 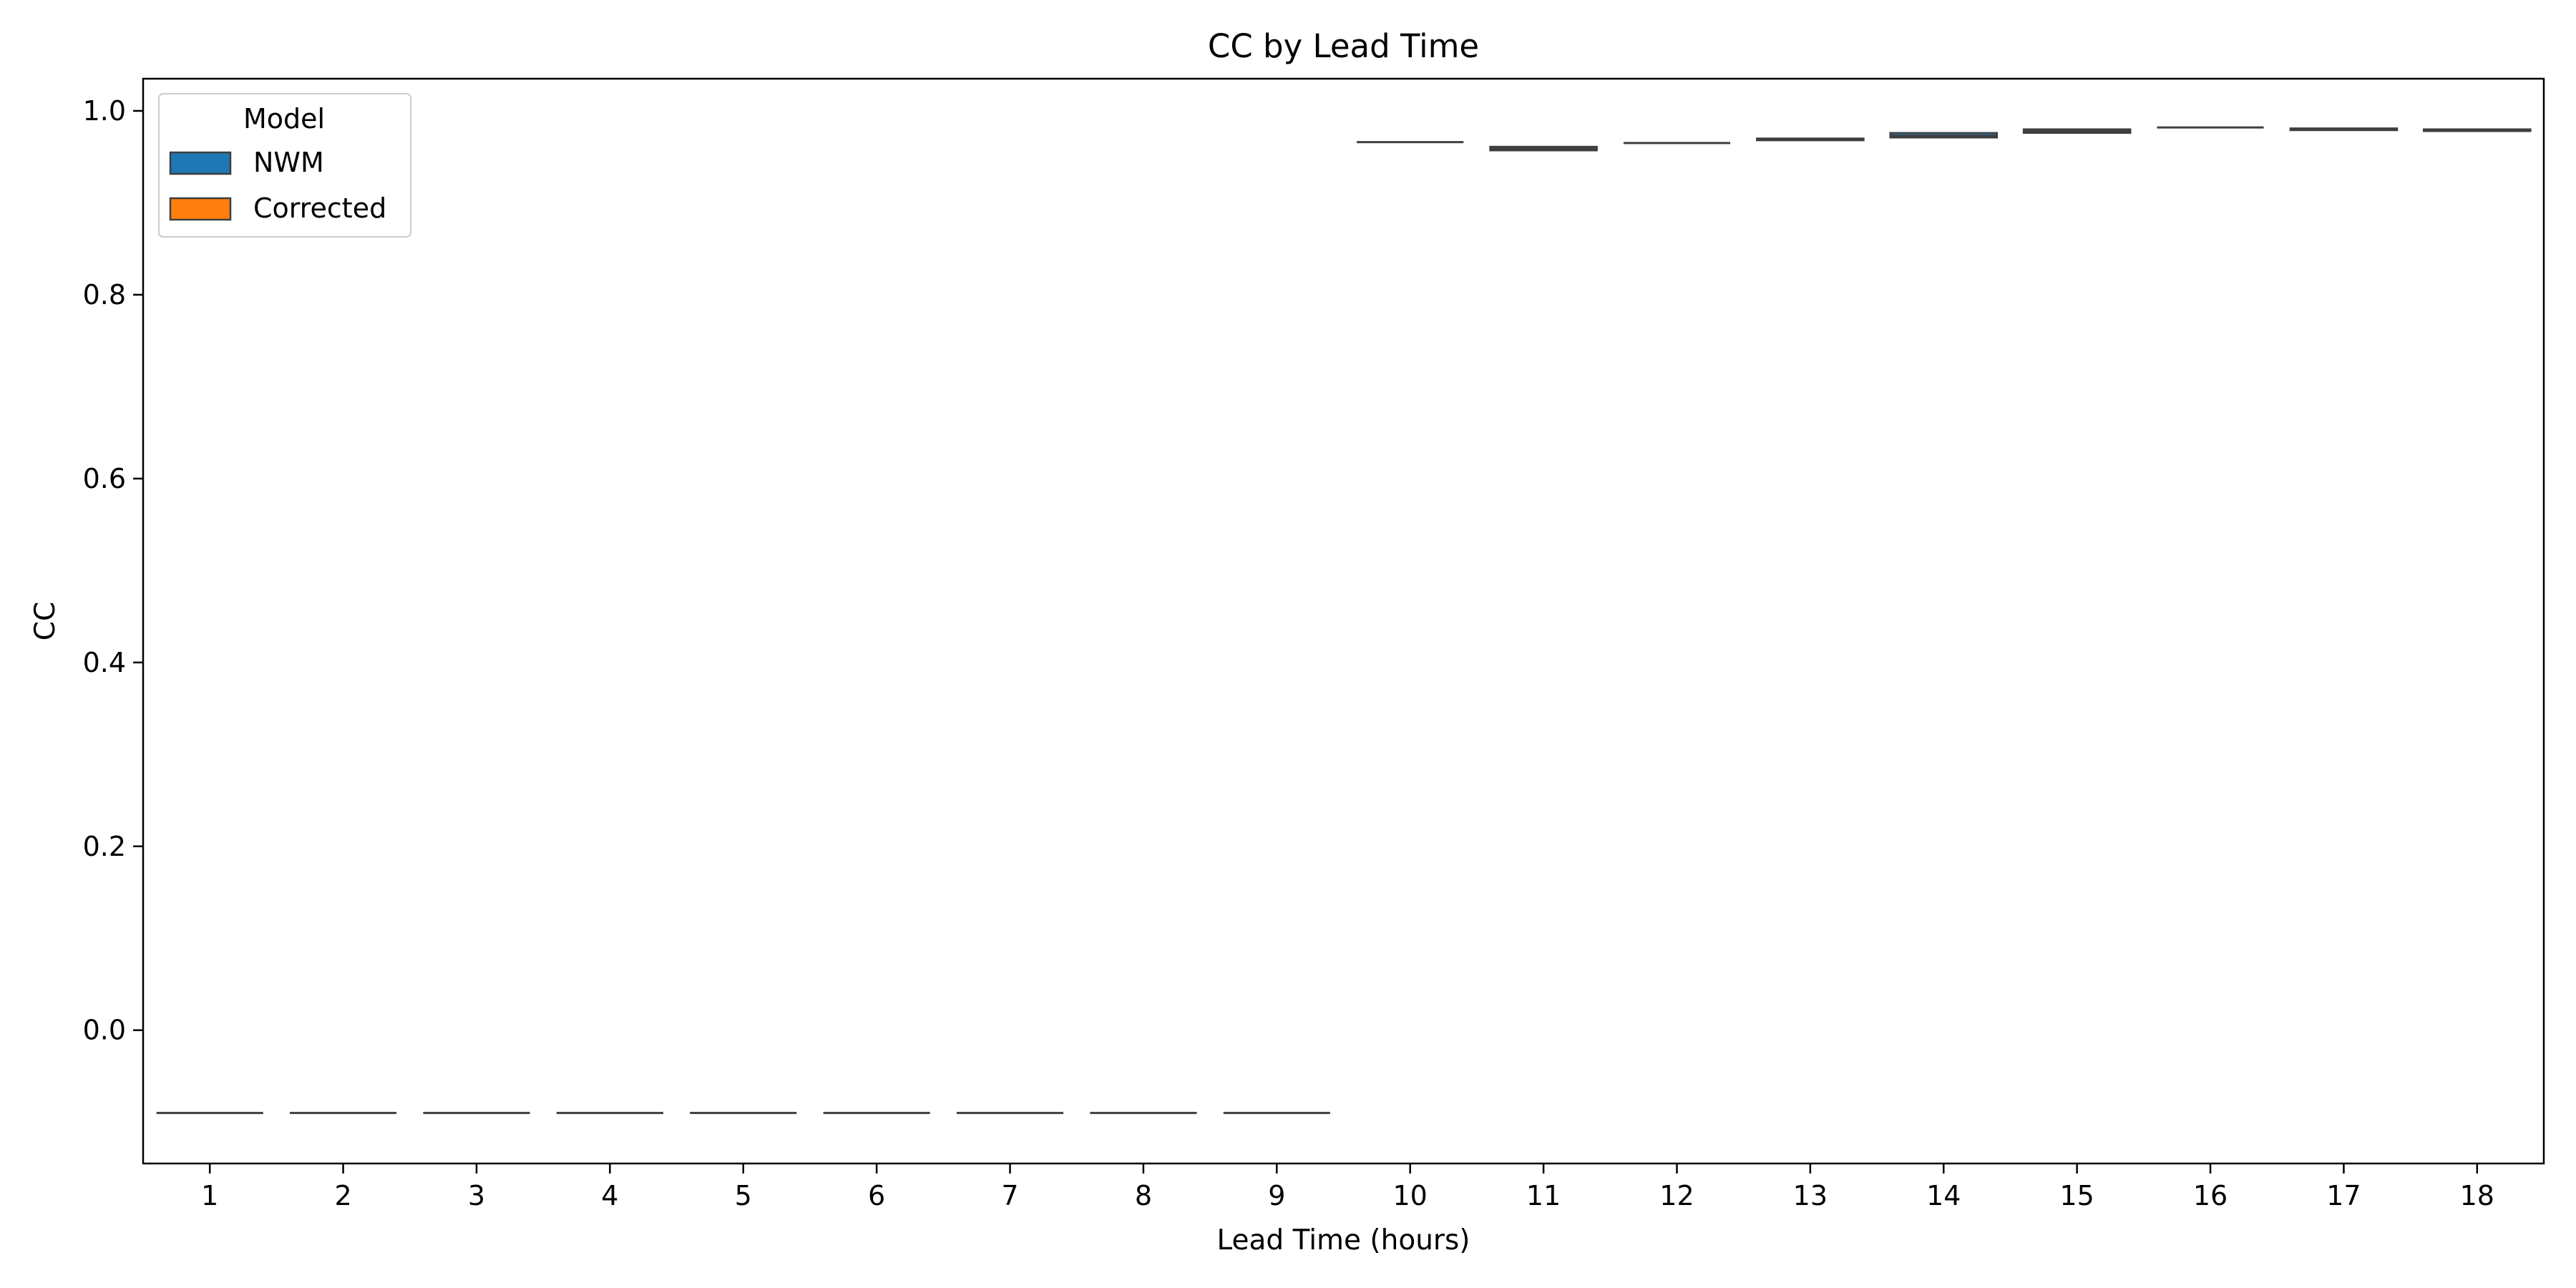 What do you see at coordinates (1343, 1240) in the screenshot?
I see `x-axis-label: Lead Time (hours)` at bounding box center [1343, 1240].